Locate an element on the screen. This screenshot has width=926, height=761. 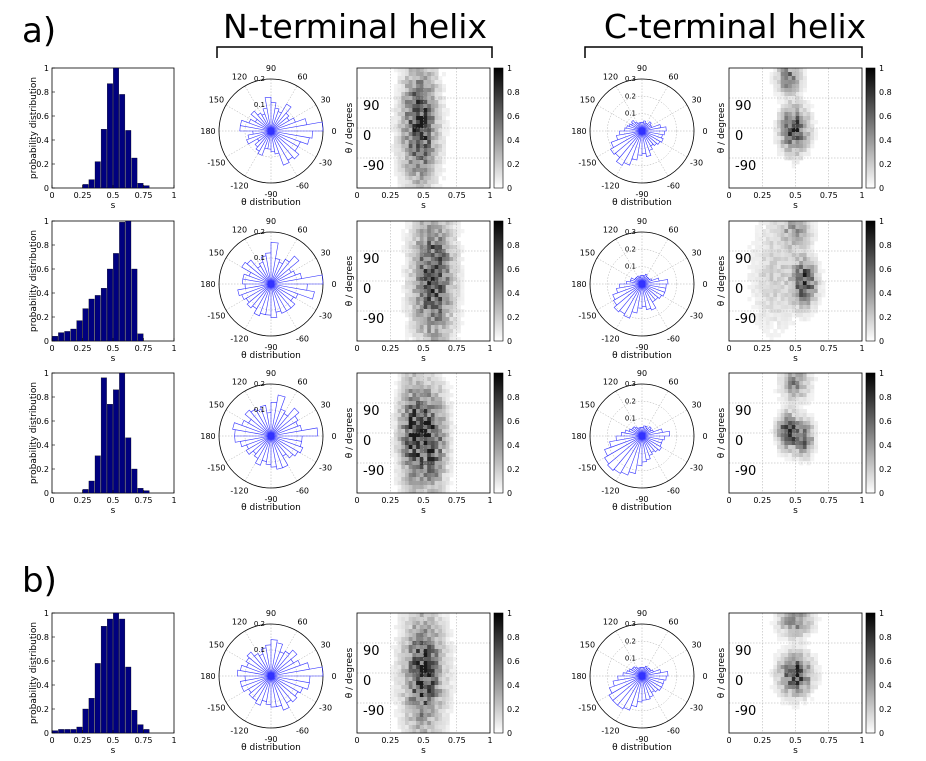
heatmap-x-tick-label: 0.75 is located at coordinates (829, 348).